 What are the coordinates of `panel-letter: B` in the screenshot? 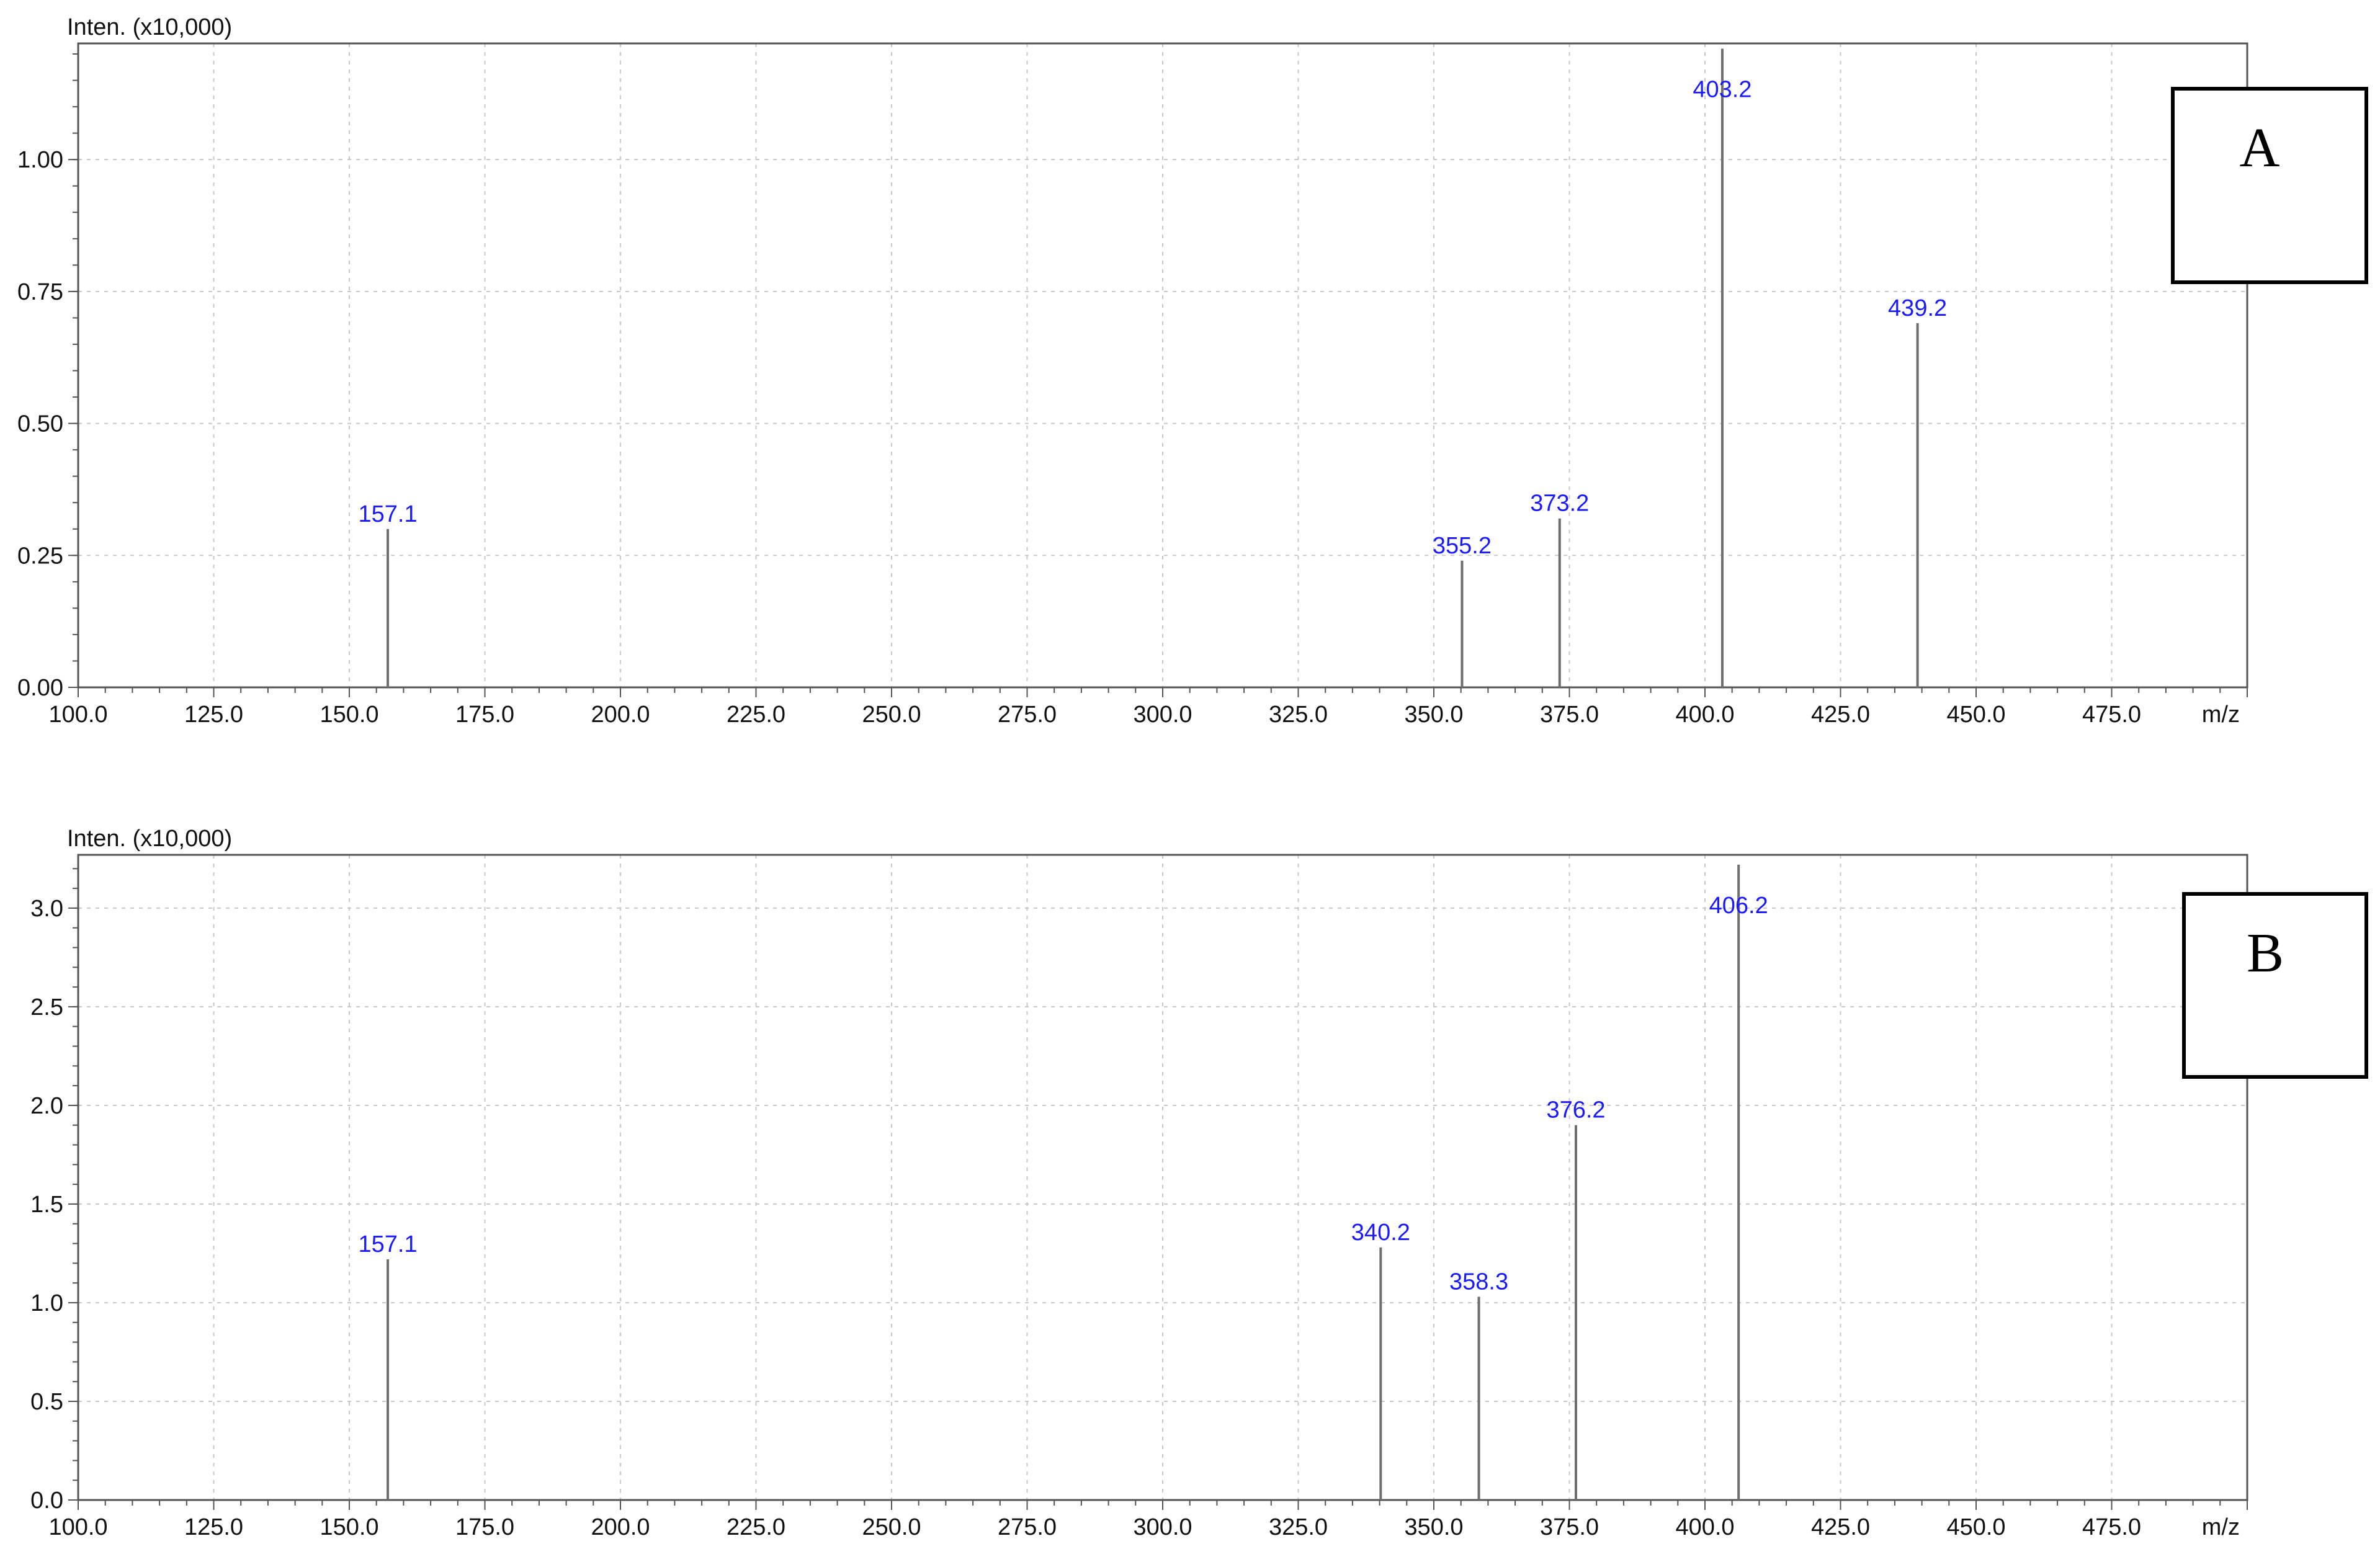 It's located at (2265, 953).